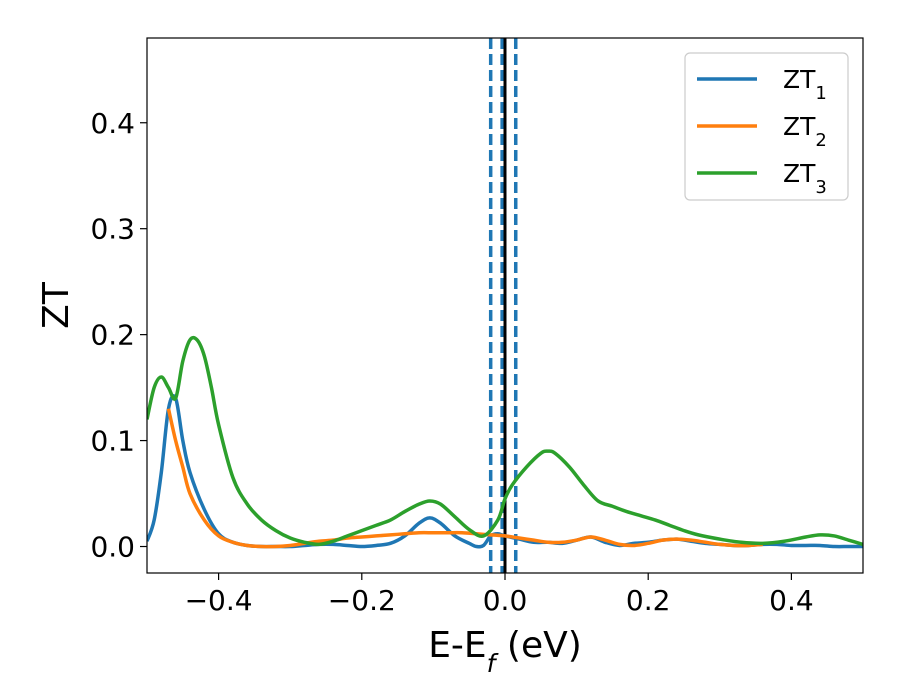  What do you see at coordinates (805, 178) in the screenshot?
I see `legend-label-zt3: ZT3` at bounding box center [805, 178].